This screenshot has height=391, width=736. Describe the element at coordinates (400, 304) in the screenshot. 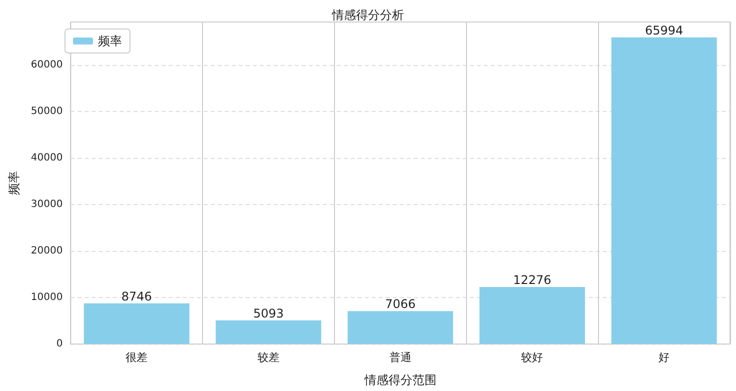

I see `data-label: 7066` at that location.